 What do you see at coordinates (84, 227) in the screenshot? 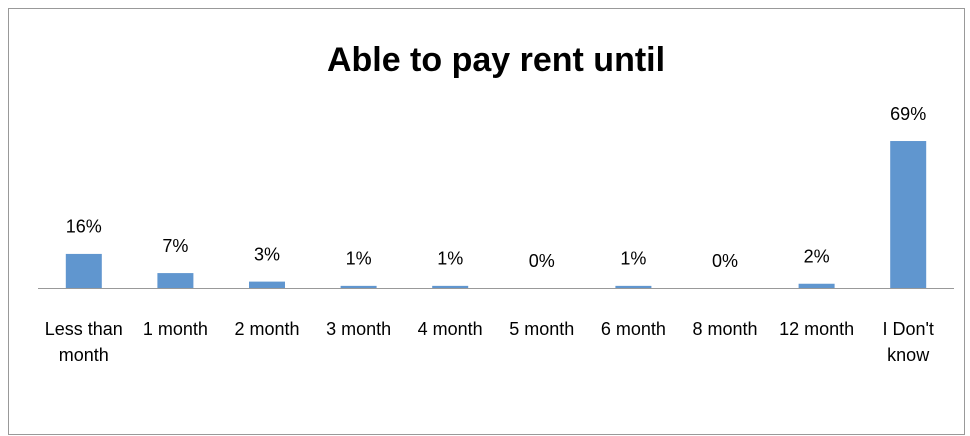
I see `data-label: 16%` at bounding box center [84, 227].